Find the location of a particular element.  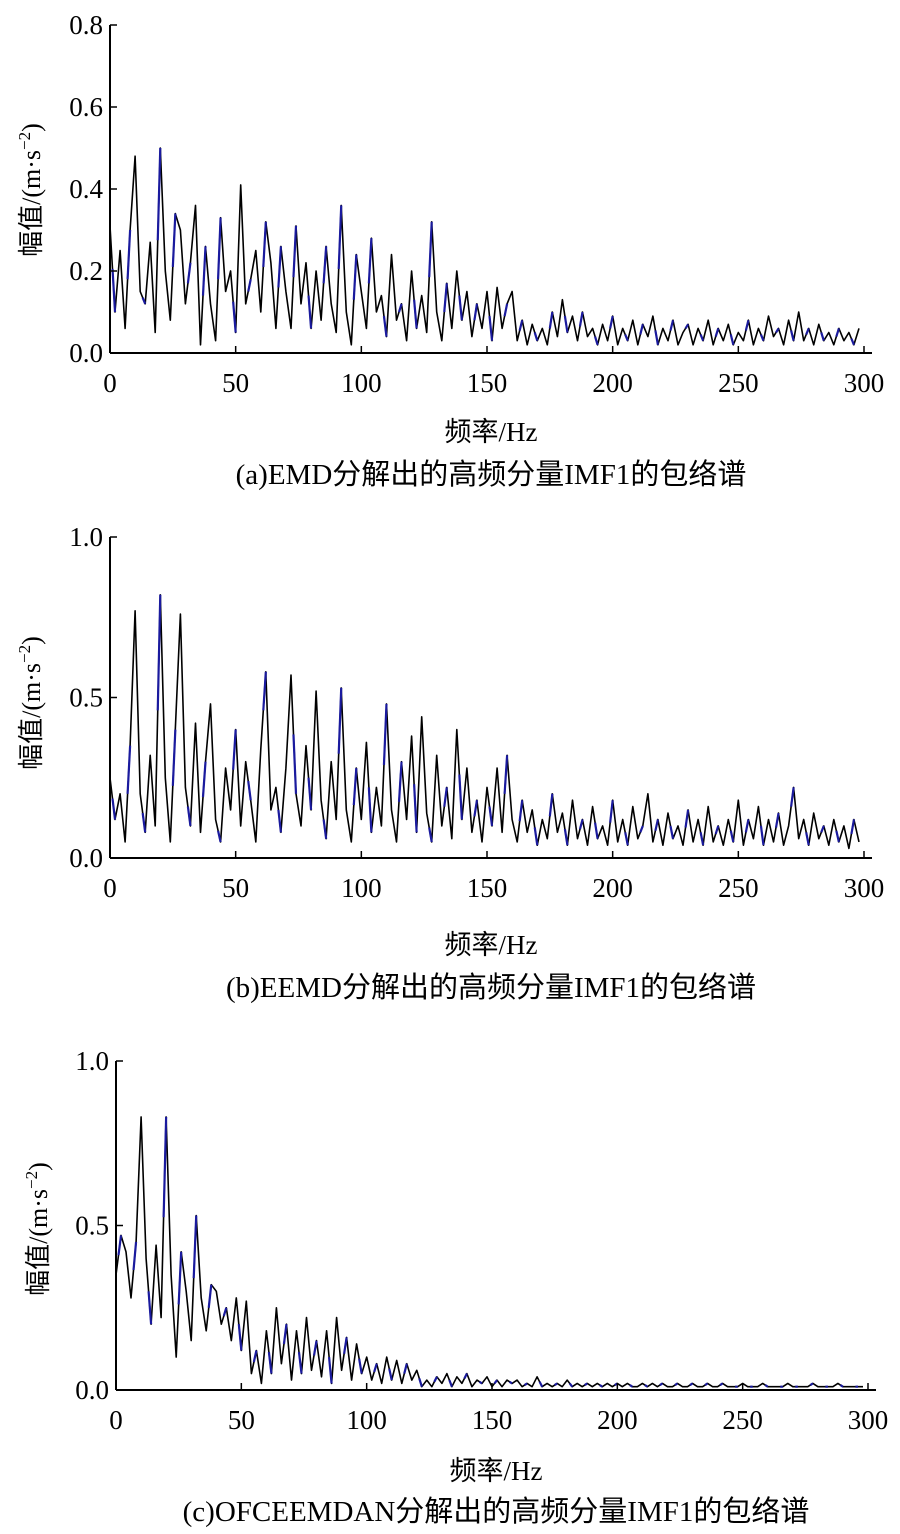

x-tick-label: 0 is located at coordinates (110, 383).